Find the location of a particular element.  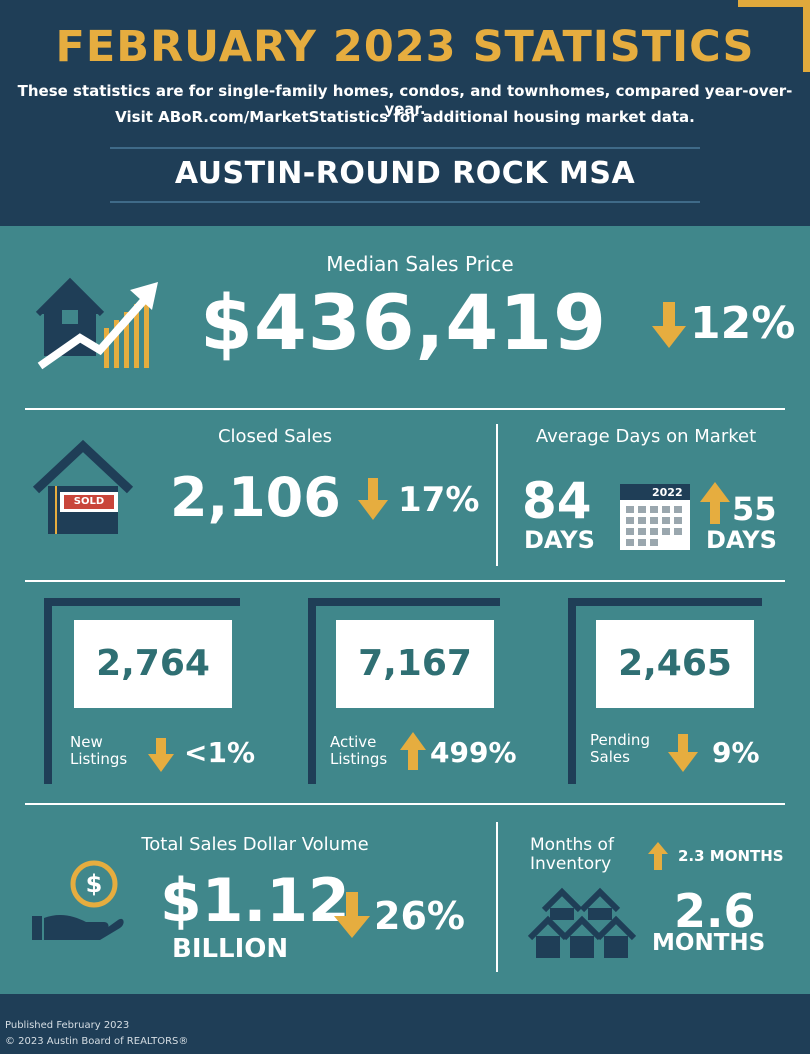

active-listings-label-2: Listings is located at coordinates (359, 759).